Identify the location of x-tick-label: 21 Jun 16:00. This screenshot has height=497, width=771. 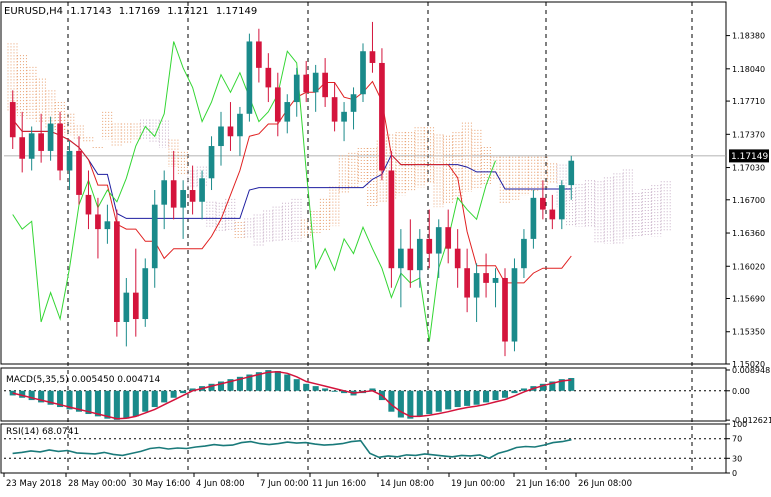
(543, 484).